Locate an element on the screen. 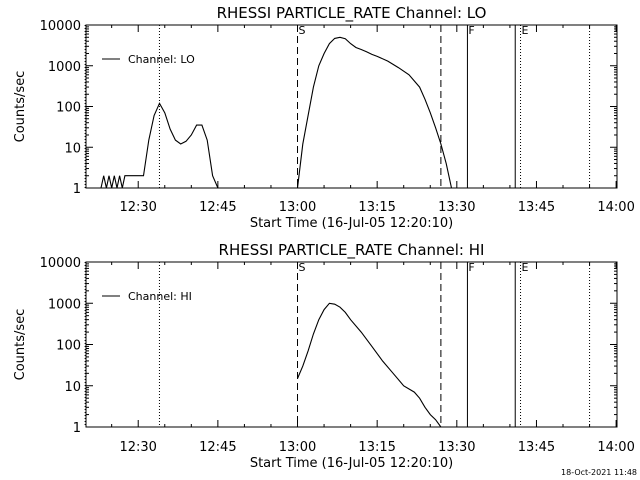 The height and width of the screenshot is (480, 640). chart-title: RHESSI PARTICLE_RATE Channel: HI is located at coordinates (352, 250).